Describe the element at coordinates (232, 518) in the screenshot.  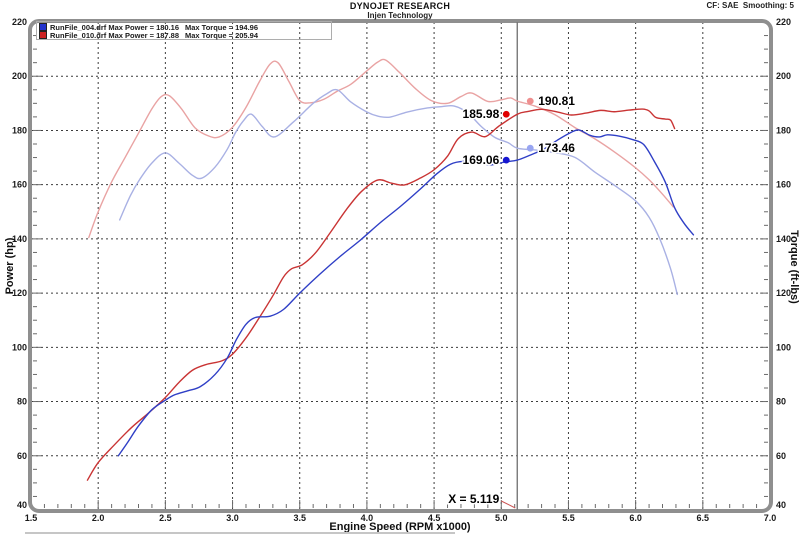
I see `x-tick-3.0: 3.0` at that location.